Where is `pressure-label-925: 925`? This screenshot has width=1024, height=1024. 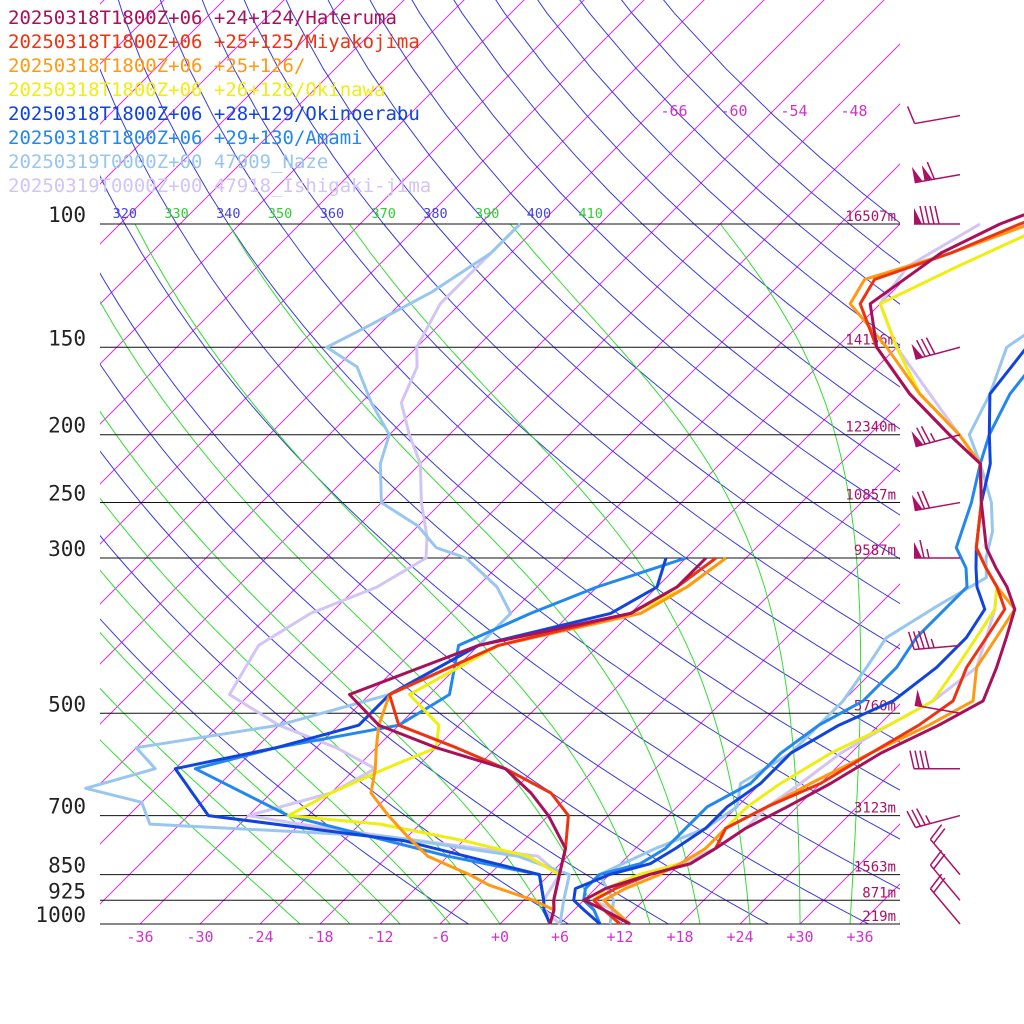
pressure-label-925: 925 is located at coordinates (67, 891).